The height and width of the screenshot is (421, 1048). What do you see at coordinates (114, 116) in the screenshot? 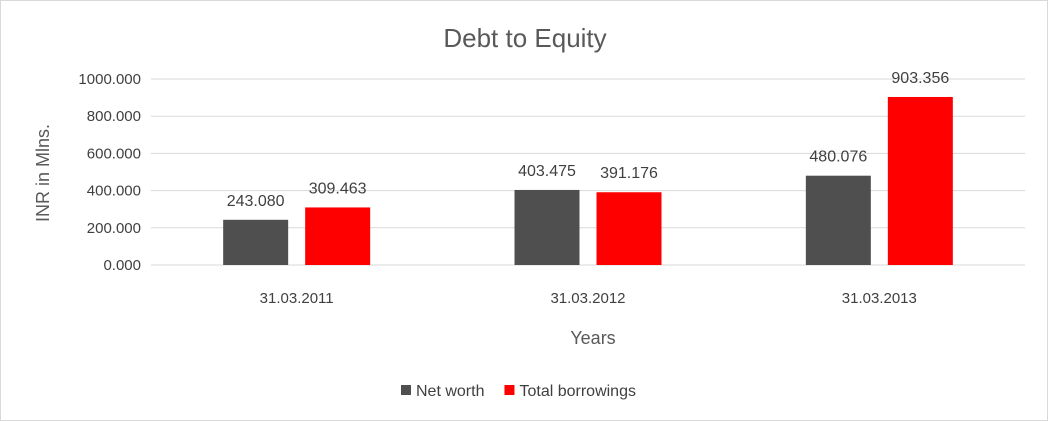
I see `y-tick-label: 800.000` at bounding box center [114, 116].